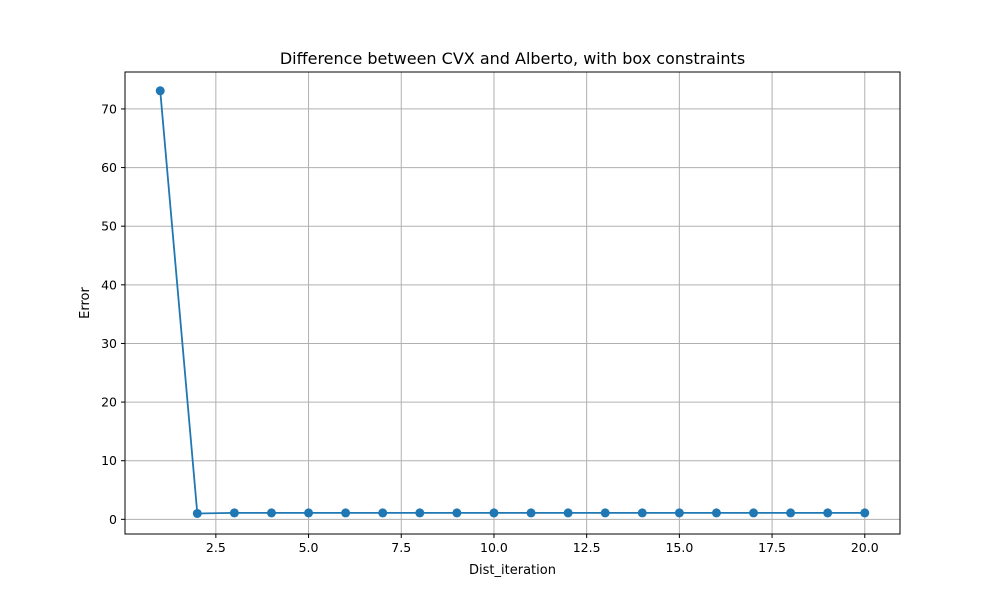 This screenshot has height=600, width=1000. Describe the element at coordinates (109, 108) in the screenshot. I see `y-tick-label: 70` at that location.